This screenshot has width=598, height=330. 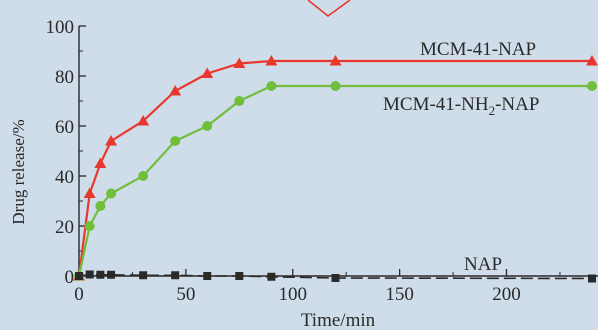 What do you see at coordinates (338, 320) in the screenshot?
I see `x-axis-title: Time/min` at bounding box center [338, 320].